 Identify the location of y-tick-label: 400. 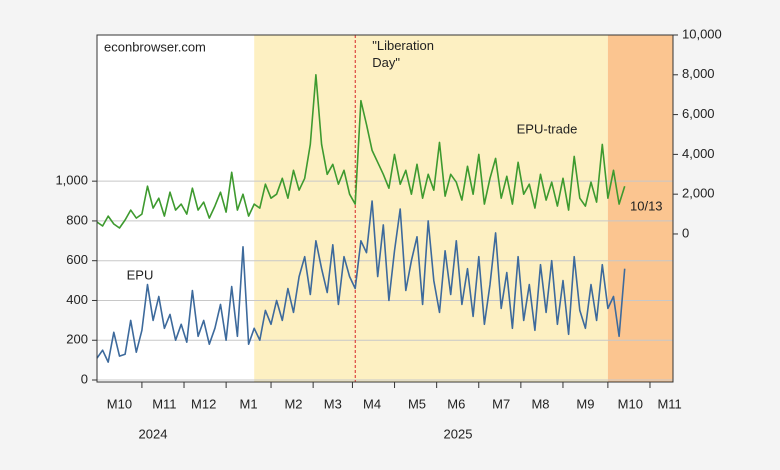
(77, 299).